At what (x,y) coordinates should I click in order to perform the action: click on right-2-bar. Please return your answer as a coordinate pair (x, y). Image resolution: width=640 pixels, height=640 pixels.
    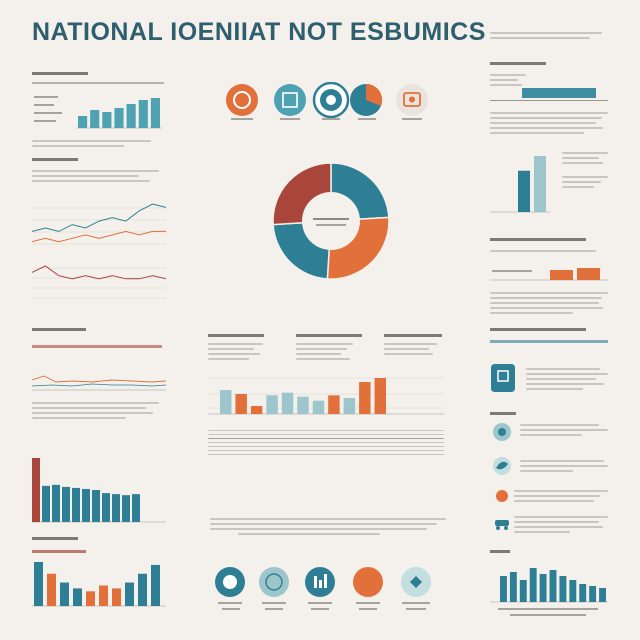
    Looking at the image, I should click on (561, 275).